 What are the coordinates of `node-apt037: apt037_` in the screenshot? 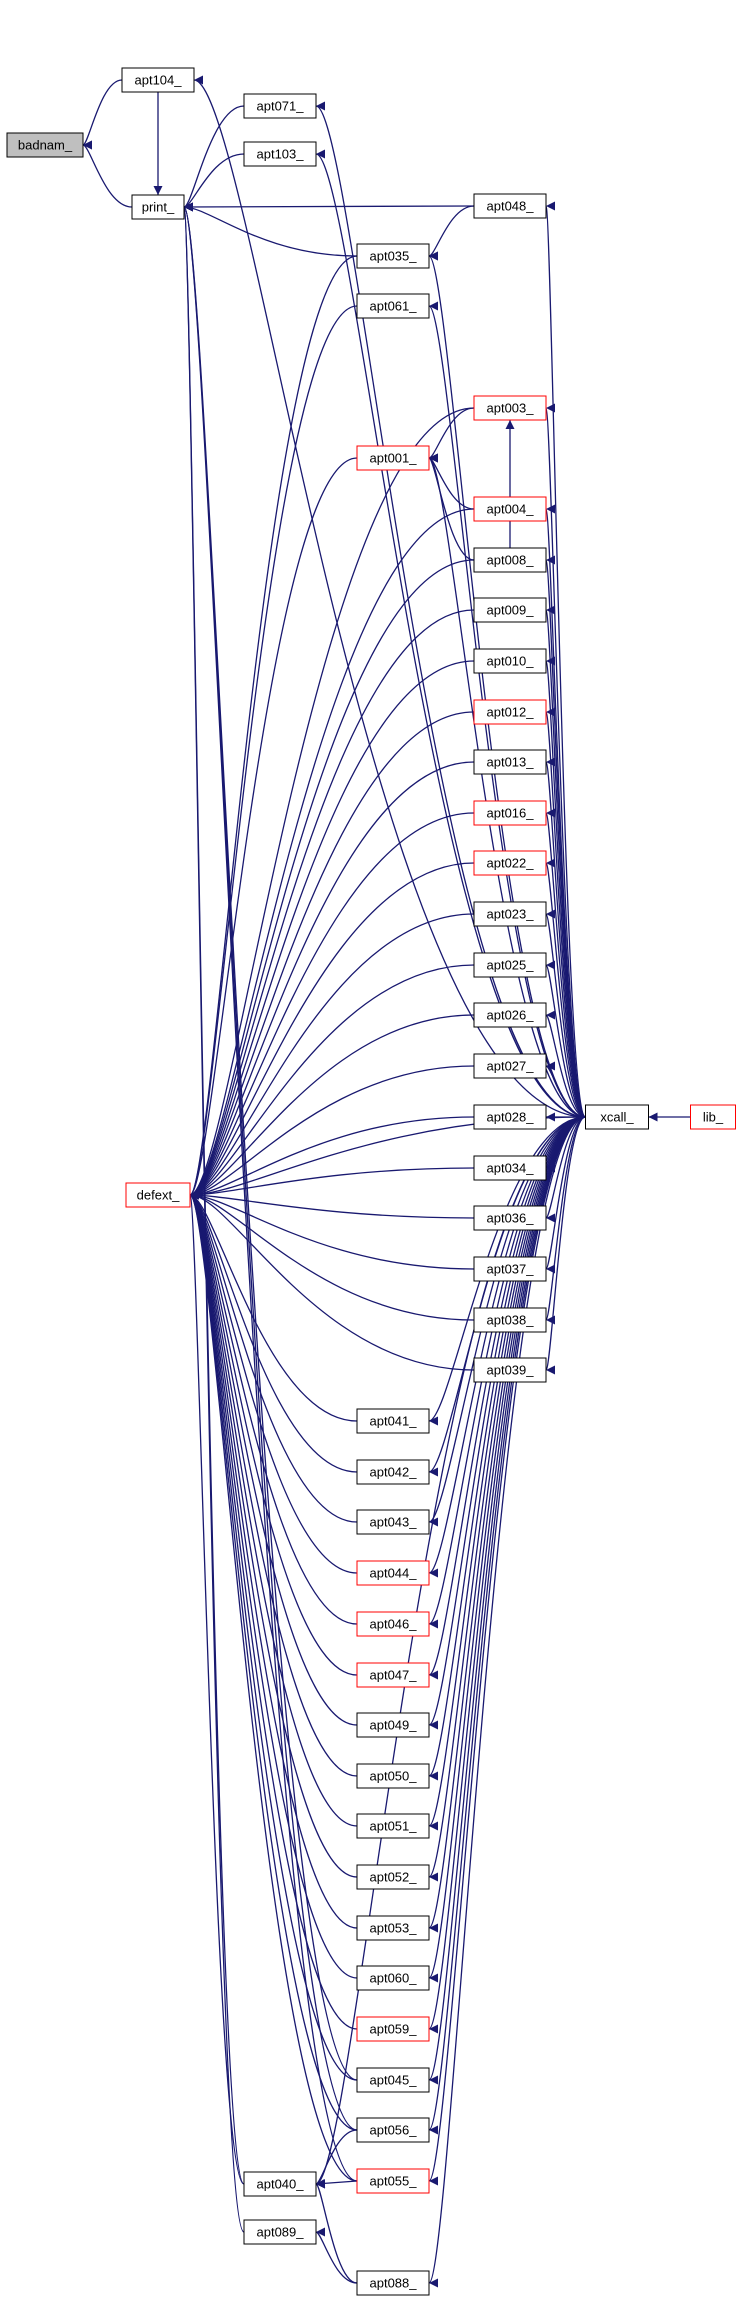 It's located at (510, 1269).